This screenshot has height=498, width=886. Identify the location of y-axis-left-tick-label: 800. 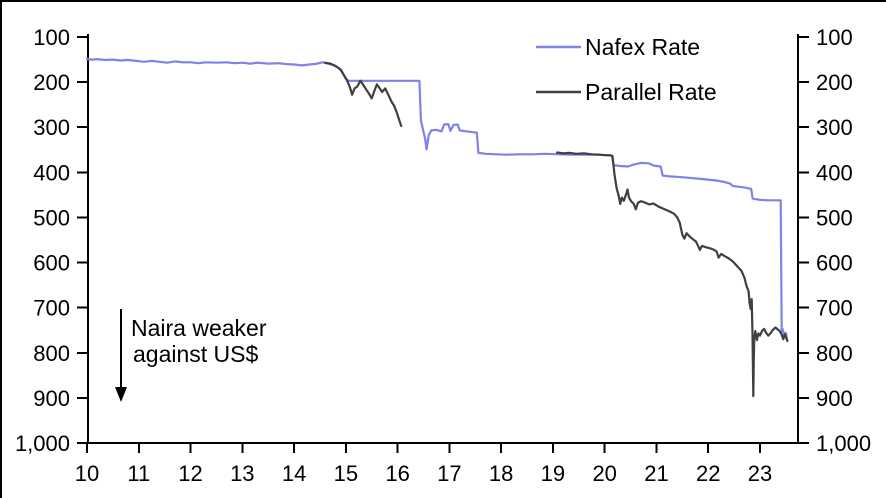
(51, 353).